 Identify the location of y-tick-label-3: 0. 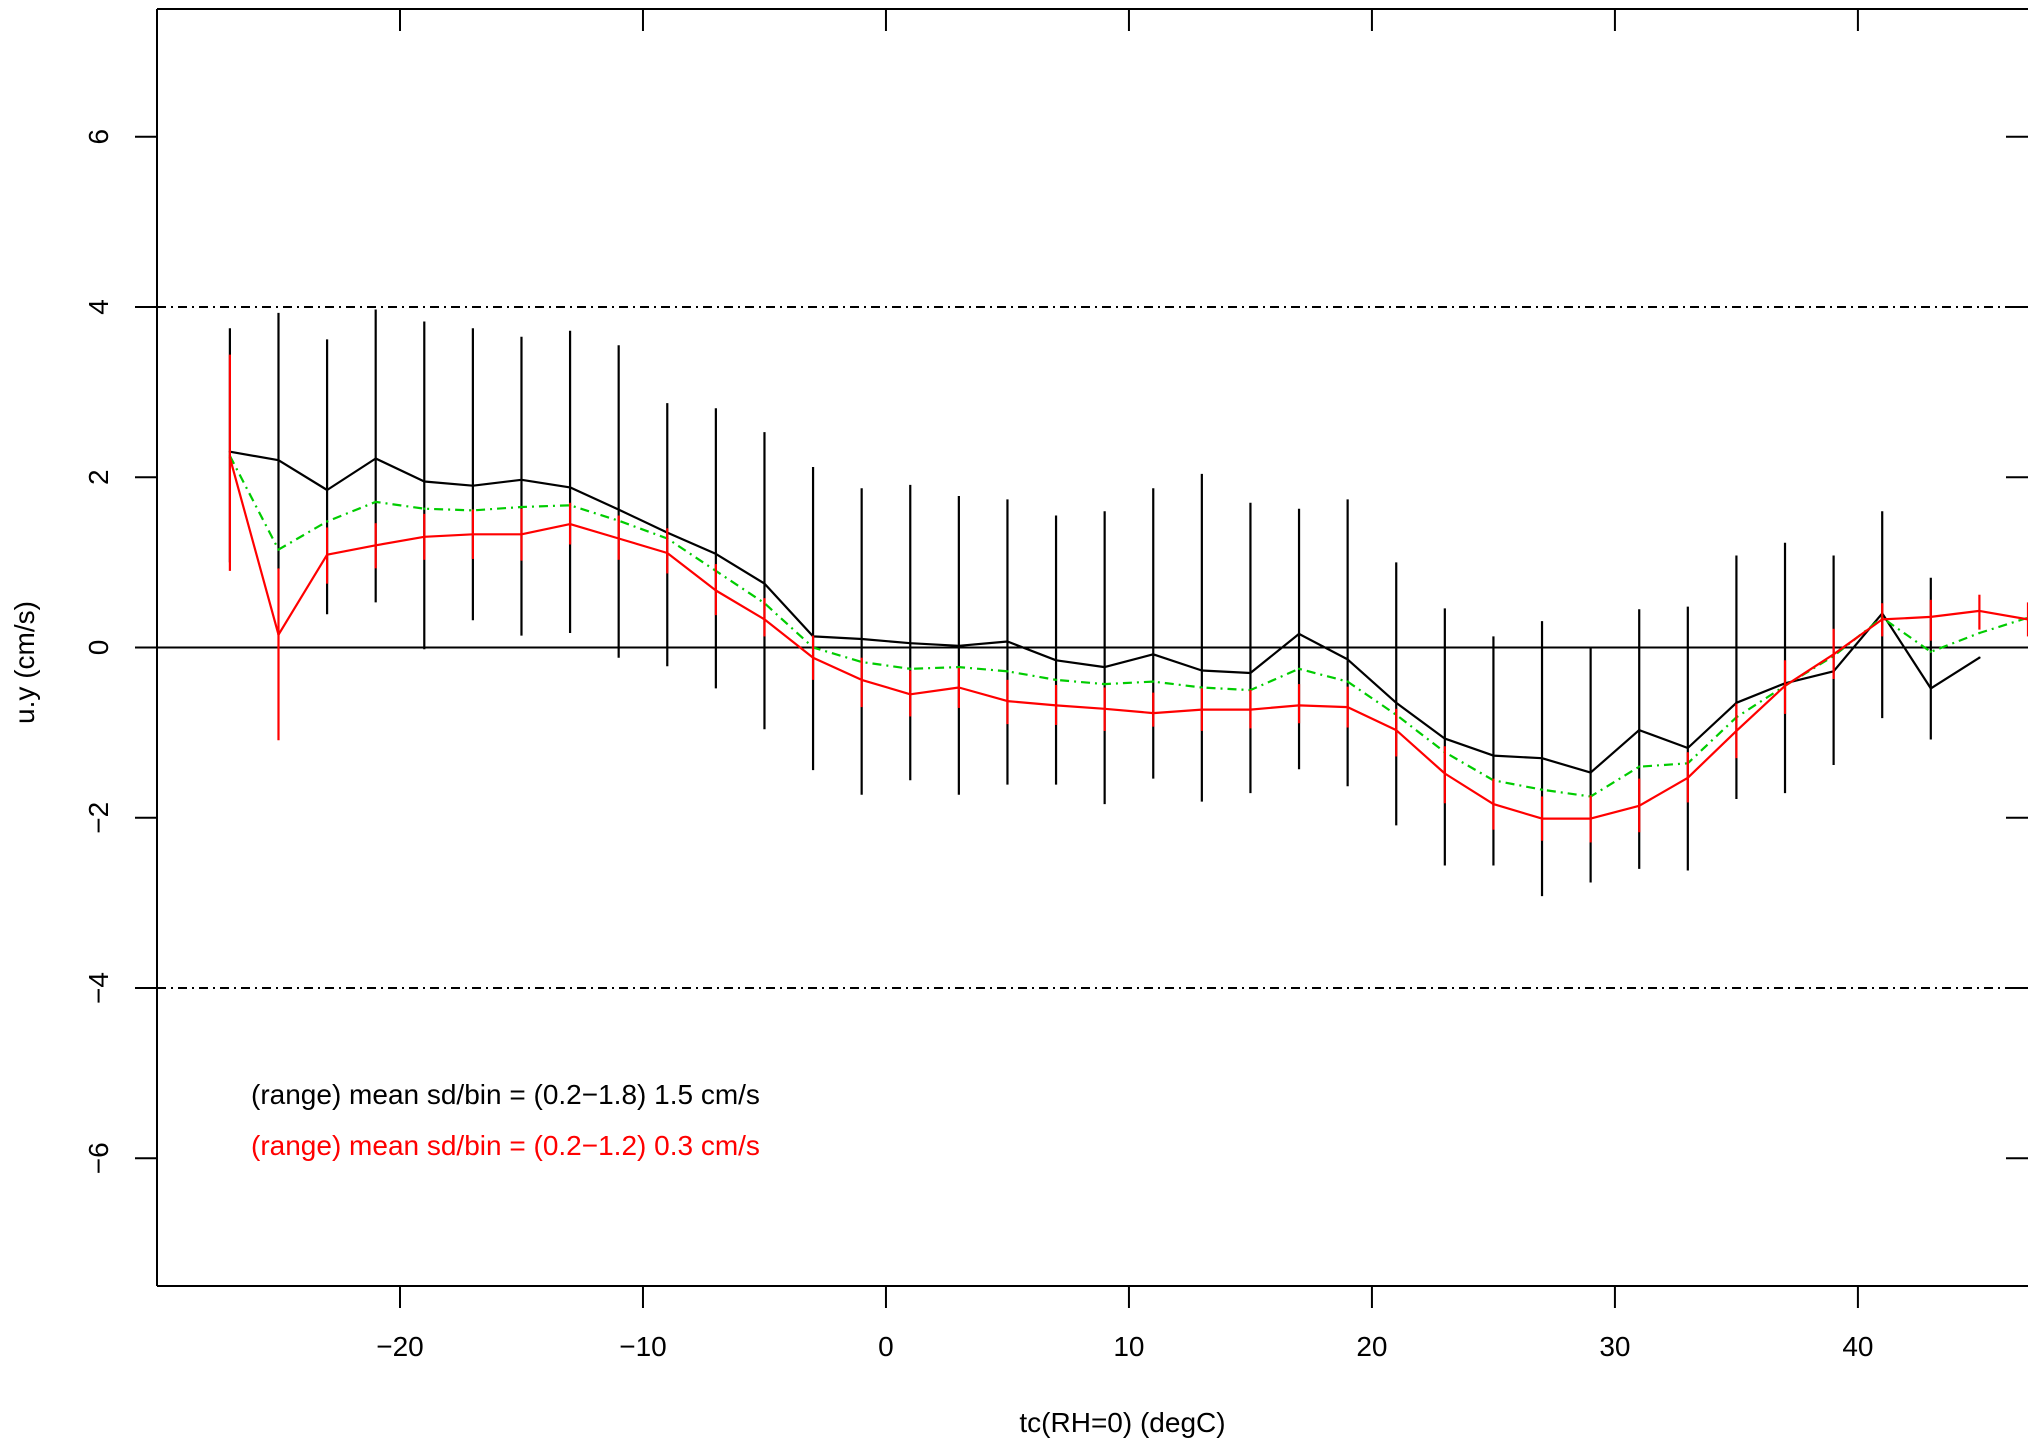
(98, 648).